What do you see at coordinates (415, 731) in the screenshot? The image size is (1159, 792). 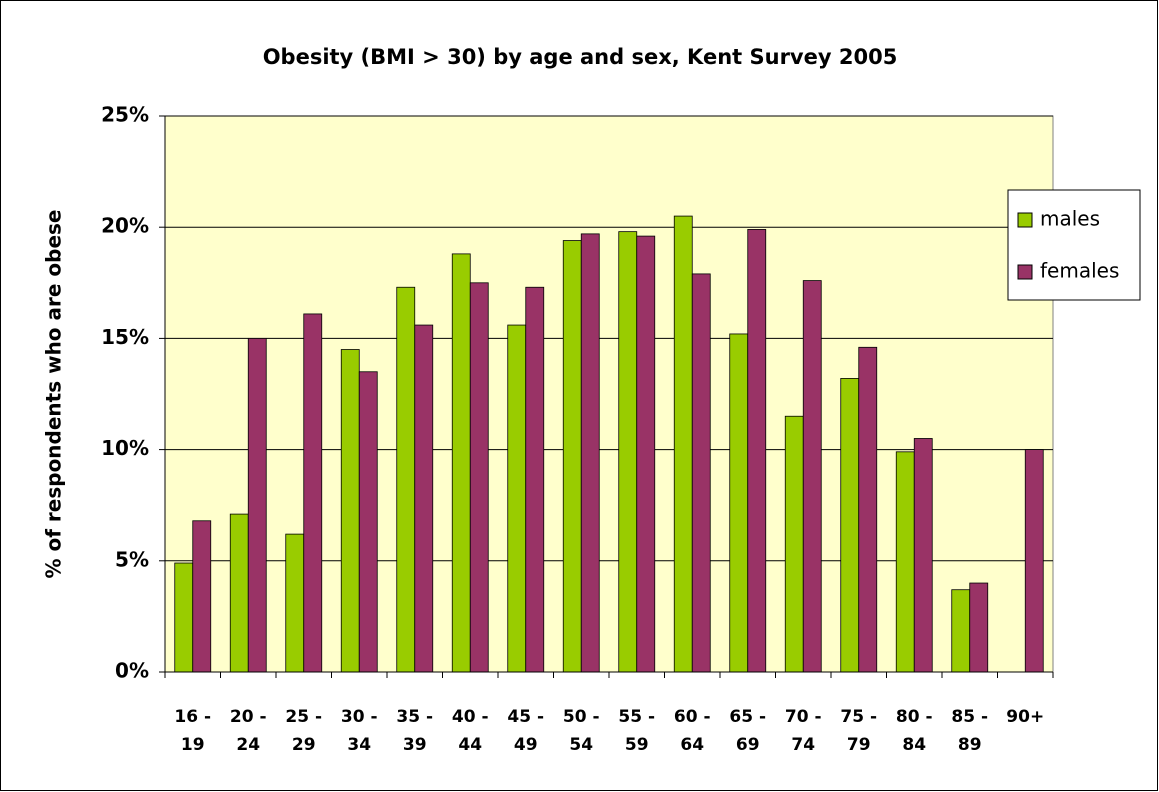 I see `x-tick-label: 35 - 39` at bounding box center [415, 731].